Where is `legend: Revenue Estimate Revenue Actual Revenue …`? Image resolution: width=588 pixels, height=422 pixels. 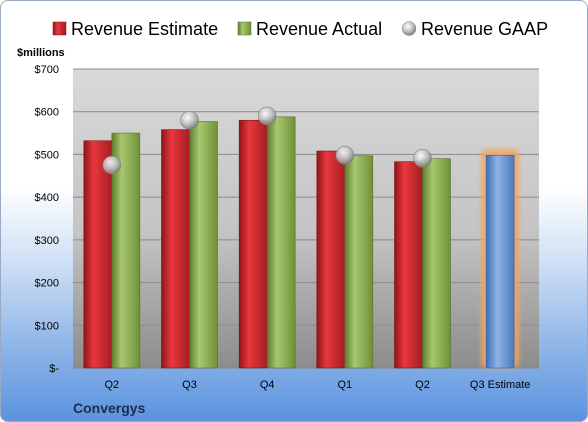
legend: Revenue Estimate Revenue Actual Revenue … is located at coordinates (300, 29).